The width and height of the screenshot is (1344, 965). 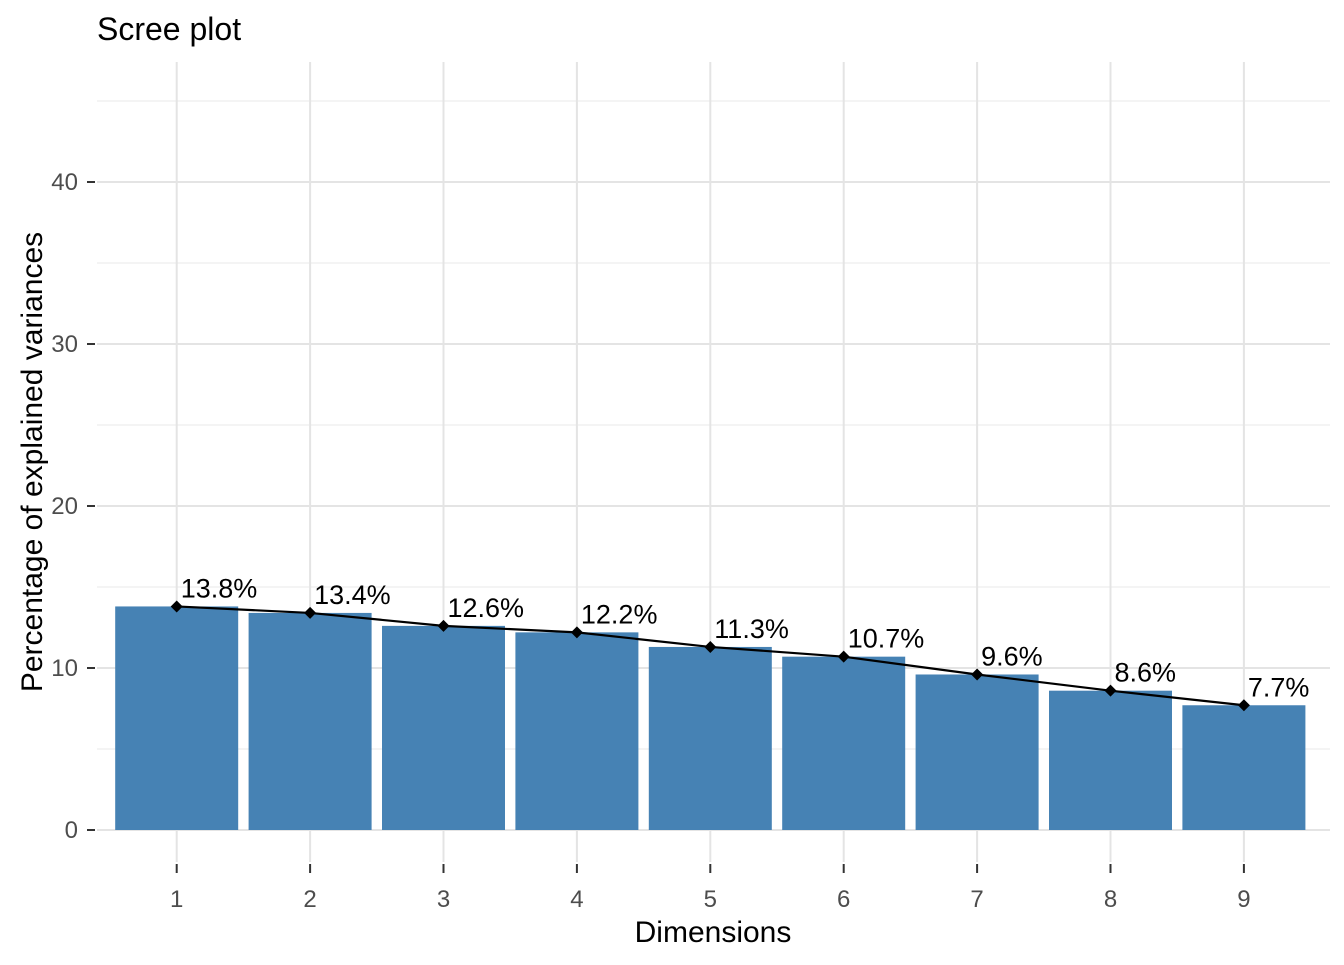 What do you see at coordinates (219, 588) in the screenshot?
I see `point-label: 13.8%` at bounding box center [219, 588].